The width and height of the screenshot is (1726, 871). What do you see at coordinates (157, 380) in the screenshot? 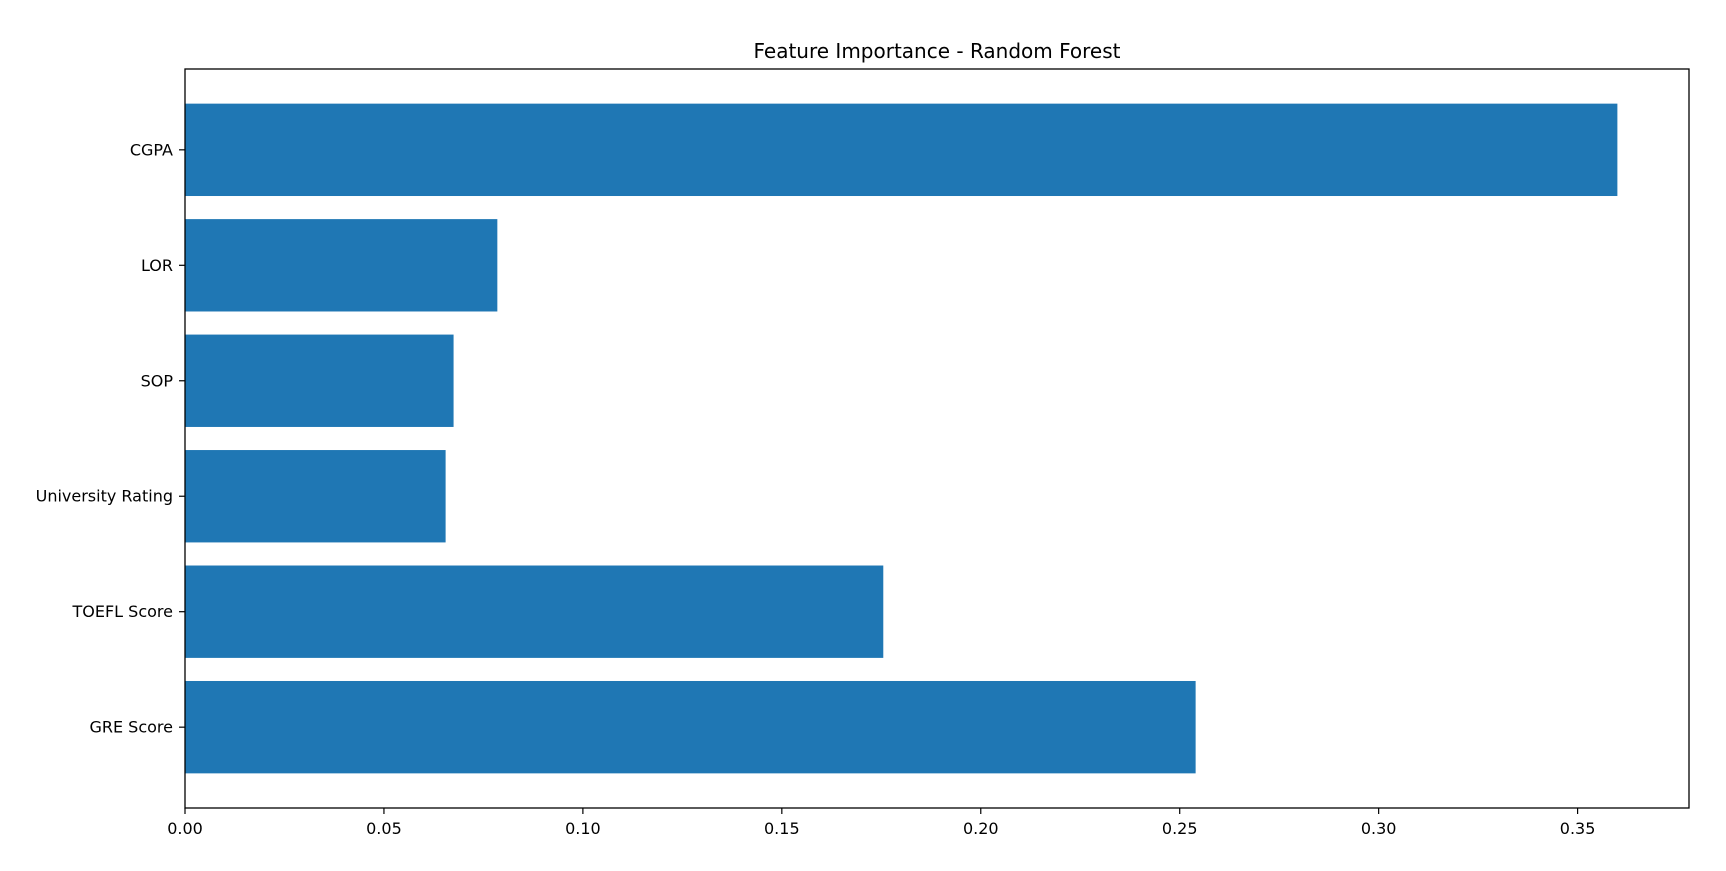
I see `y-tick-label: SOP` at bounding box center [157, 380].